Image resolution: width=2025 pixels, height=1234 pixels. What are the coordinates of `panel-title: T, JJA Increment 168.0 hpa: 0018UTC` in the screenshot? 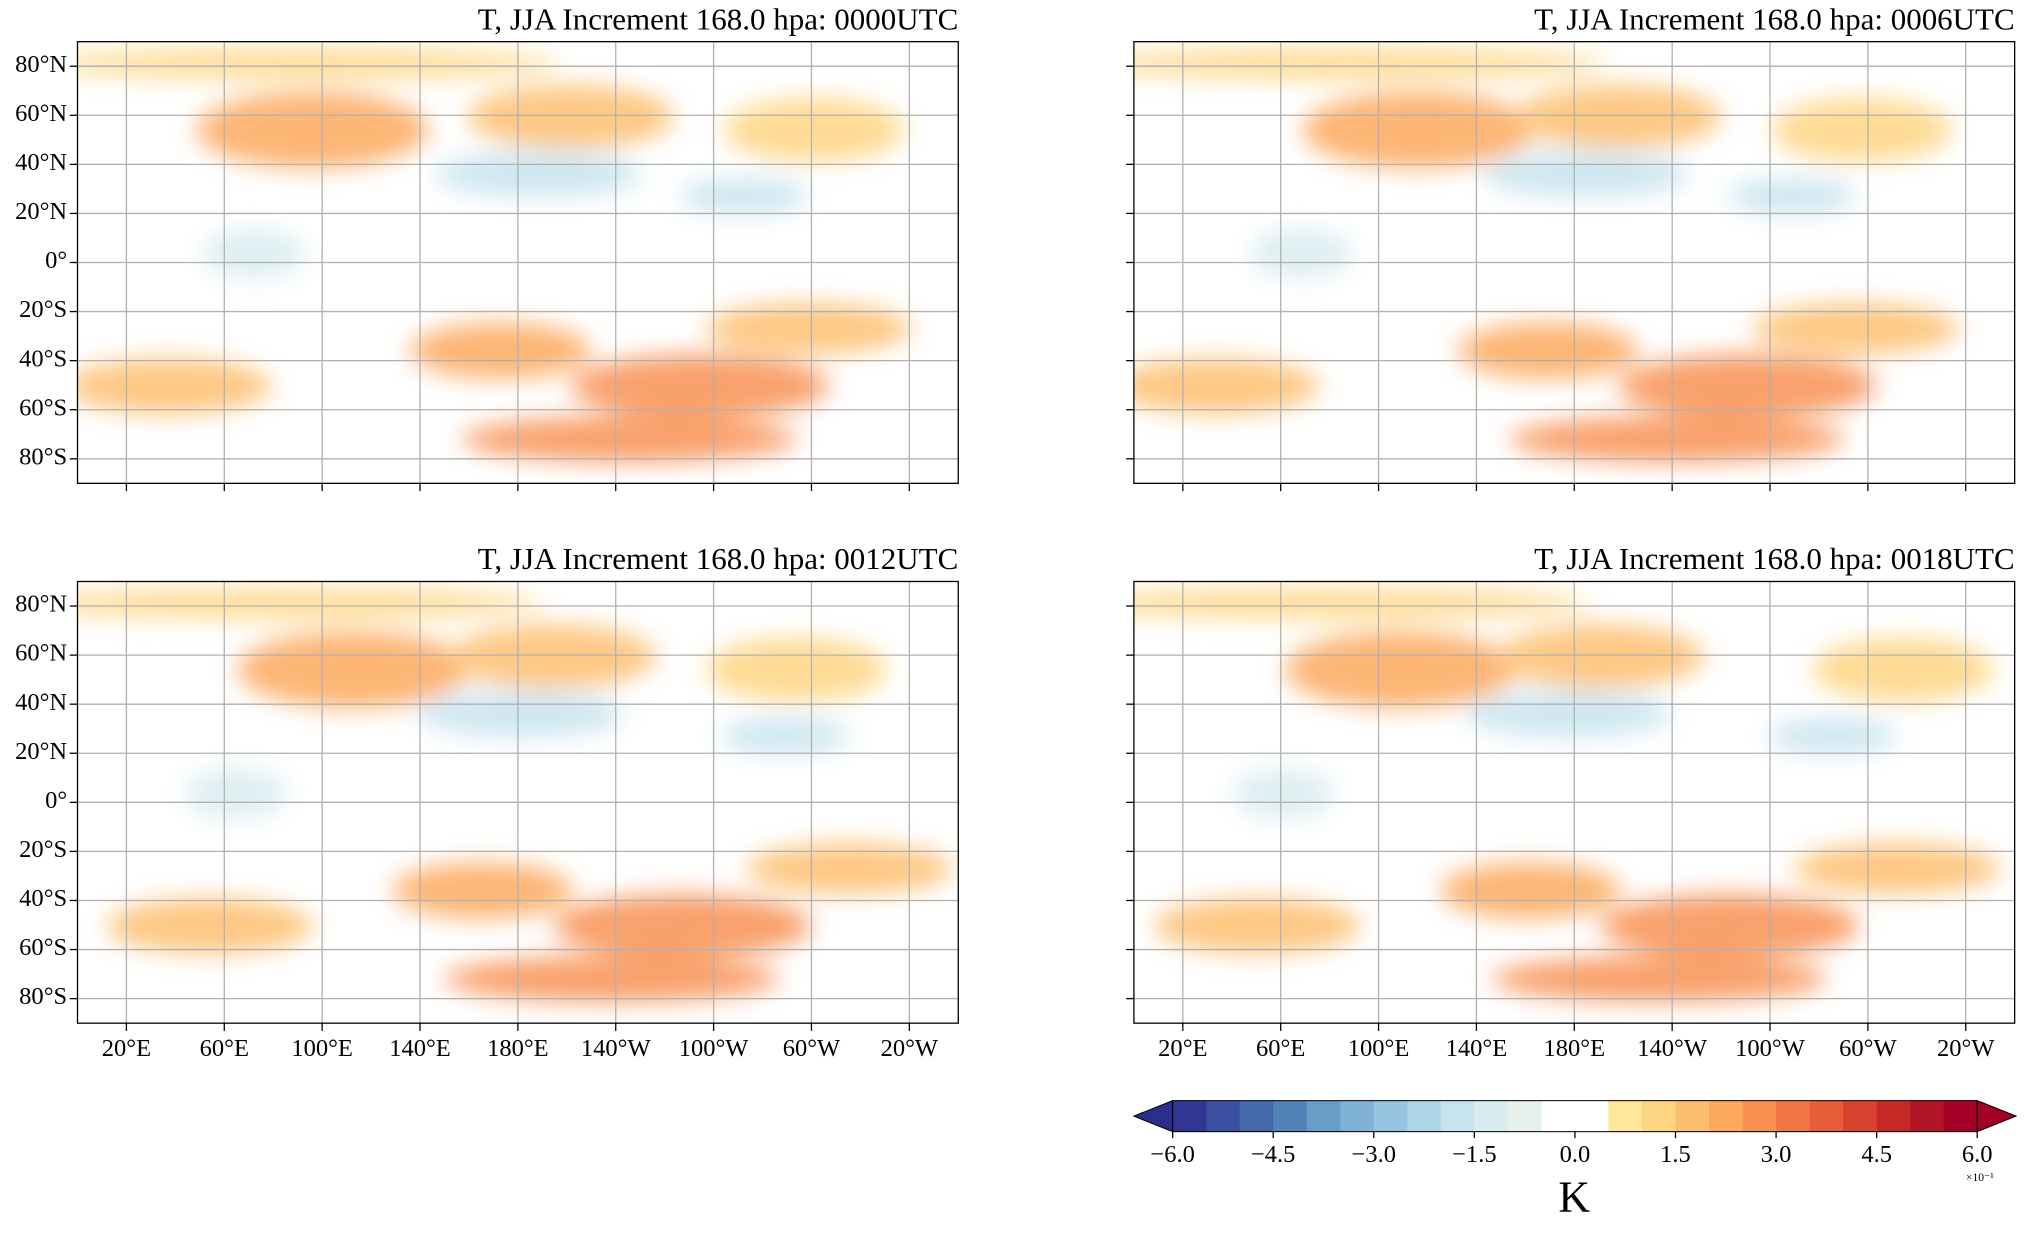 It's located at (1774, 558).